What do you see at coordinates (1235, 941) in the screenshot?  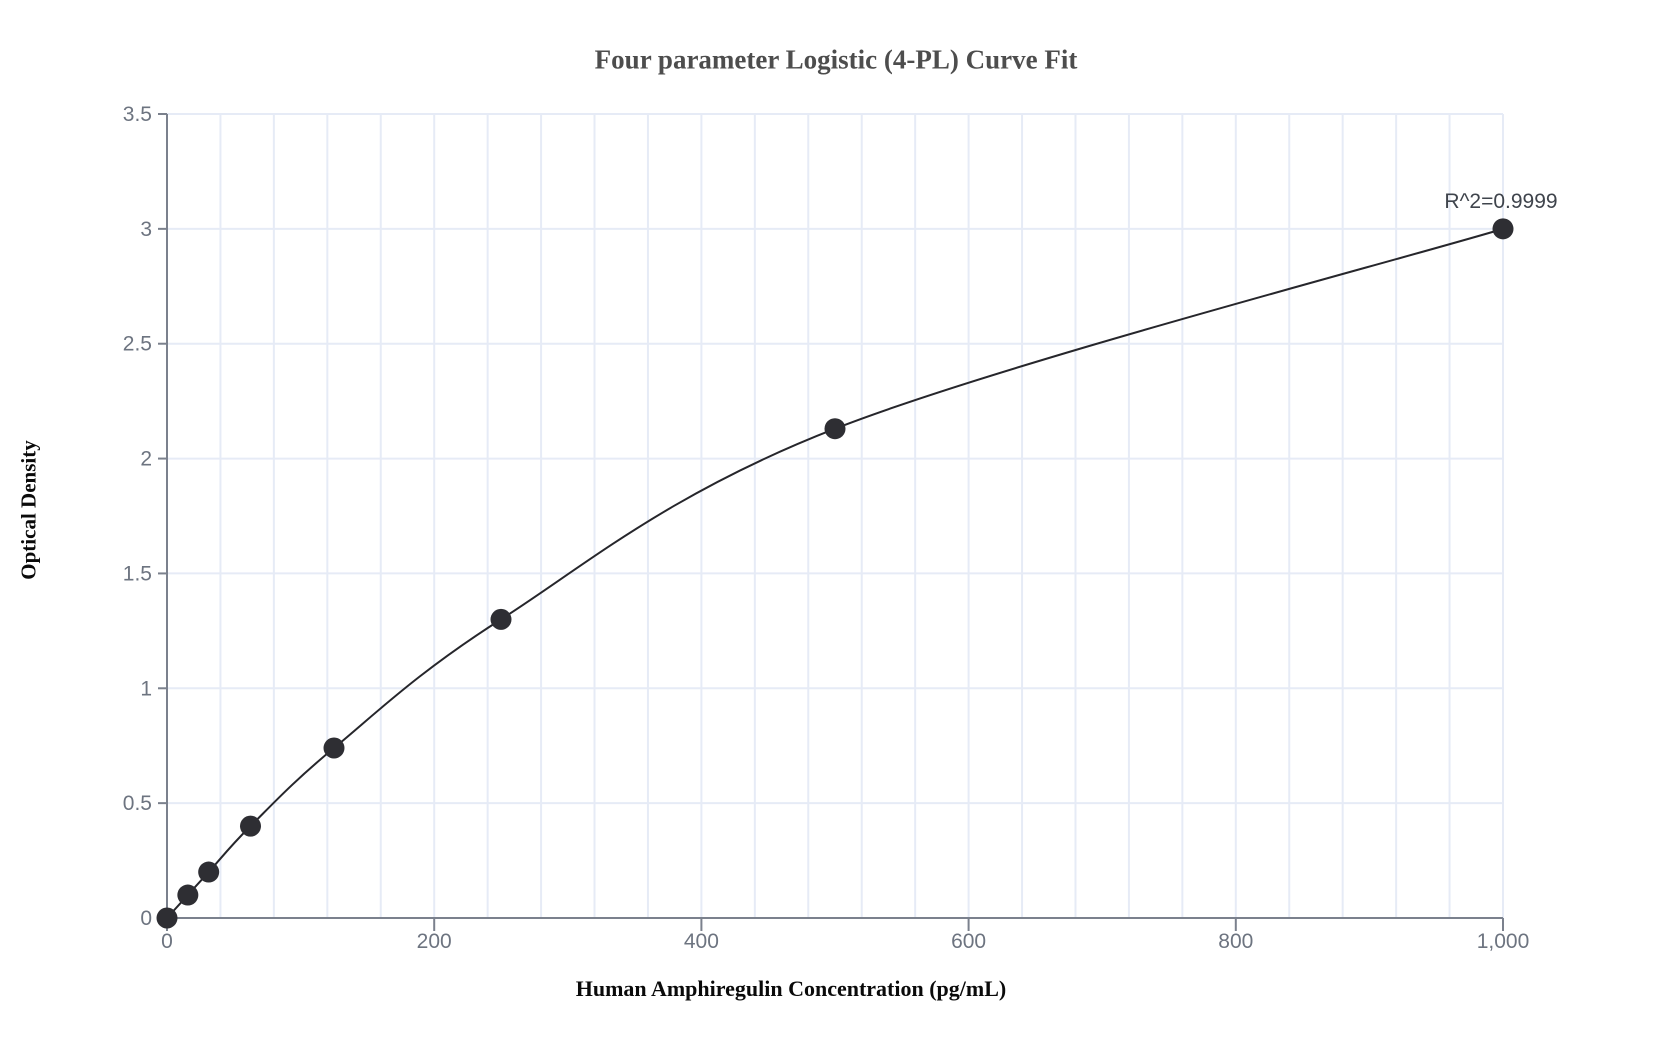 I see `x-tick-label: 800` at bounding box center [1235, 941].